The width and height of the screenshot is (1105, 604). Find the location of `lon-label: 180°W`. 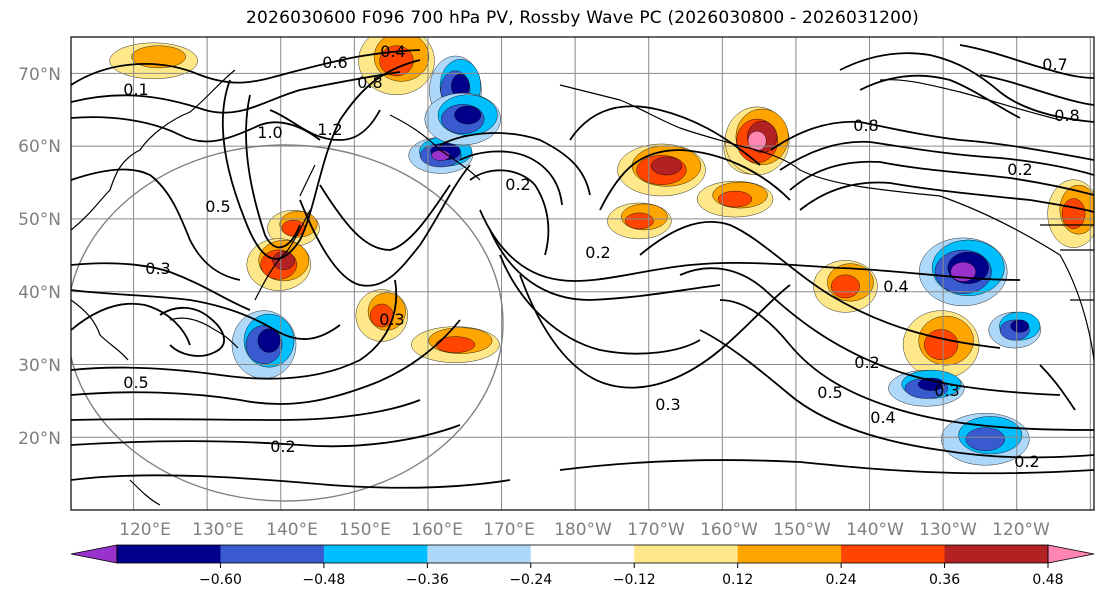

lon-label: 180°W is located at coordinates (583, 530).